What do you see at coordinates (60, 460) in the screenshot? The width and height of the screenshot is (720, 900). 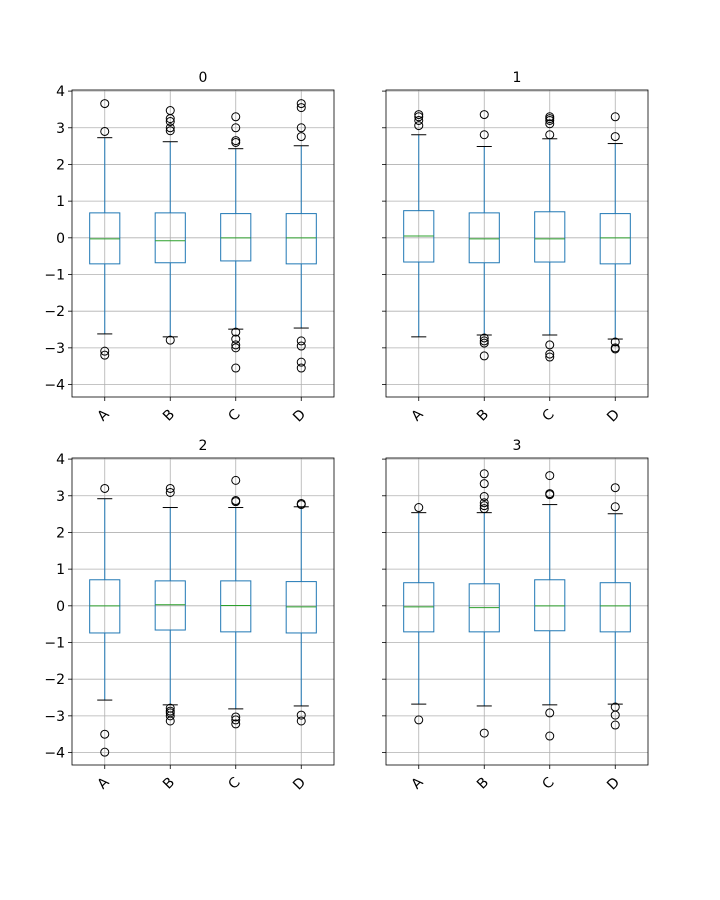 I see `y-tick-label: 4` at bounding box center [60, 460].